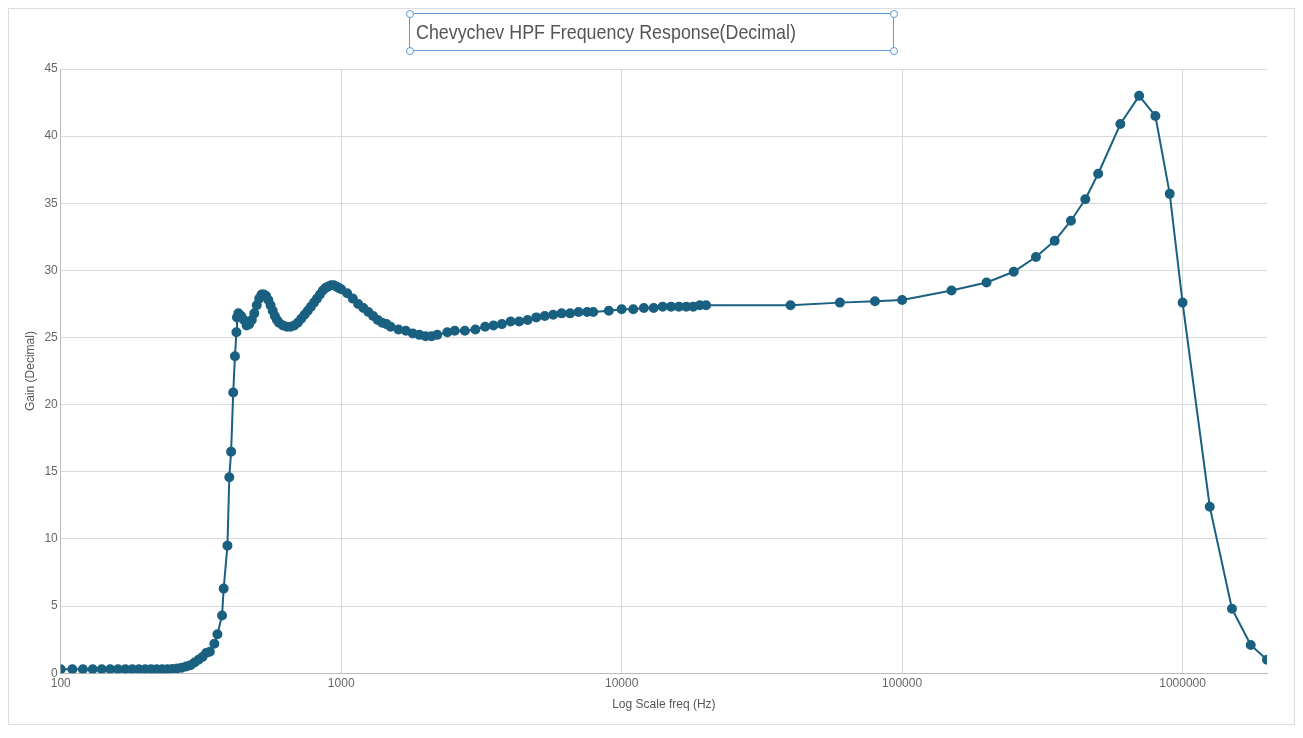 This screenshot has width=1303, height=738. Describe the element at coordinates (51, 202) in the screenshot. I see `y-tick-label: 35` at that location.